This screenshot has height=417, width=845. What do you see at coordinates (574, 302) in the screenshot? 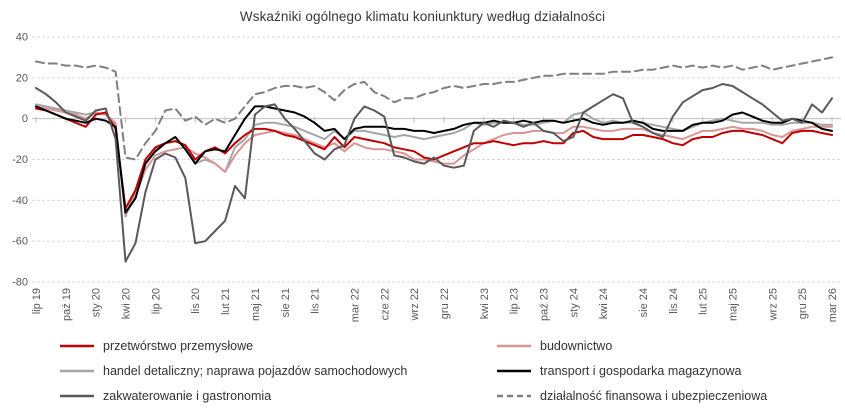
I see `x-axis-tick-label: sty 24` at bounding box center [574, 302].